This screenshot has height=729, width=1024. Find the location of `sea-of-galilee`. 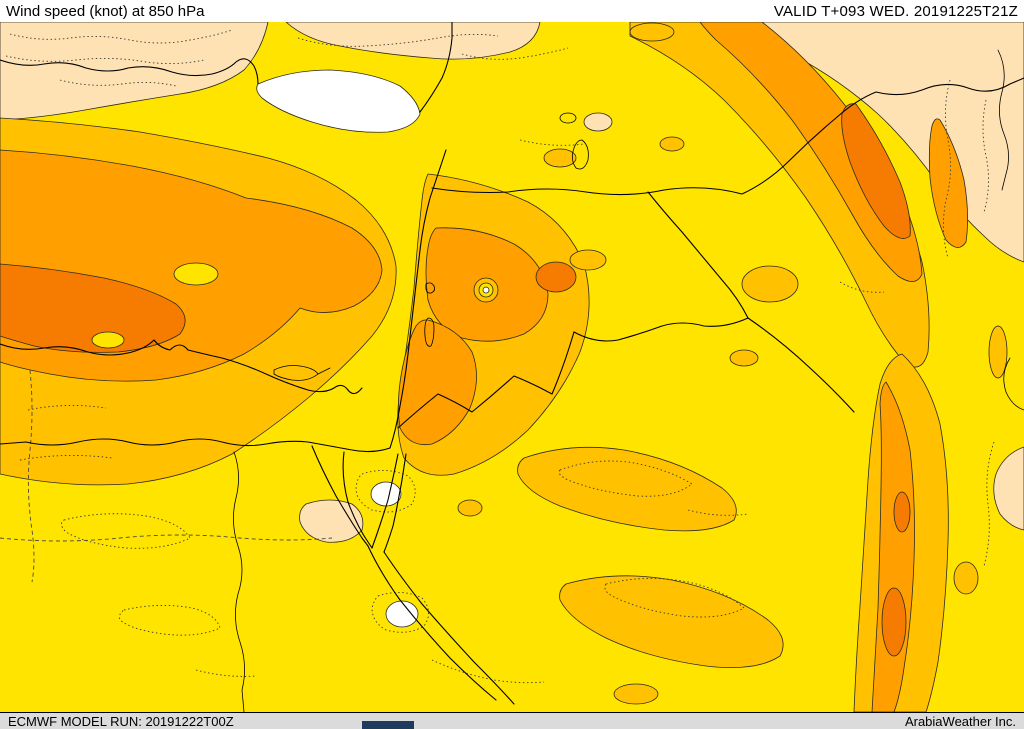

sea-of-galilee is located at coordinates (430, 288).